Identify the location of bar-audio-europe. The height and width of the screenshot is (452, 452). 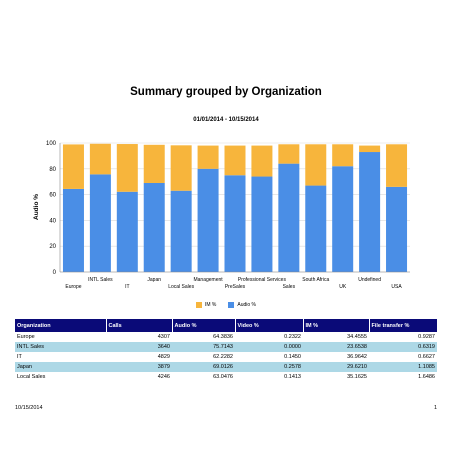
(73, 230).